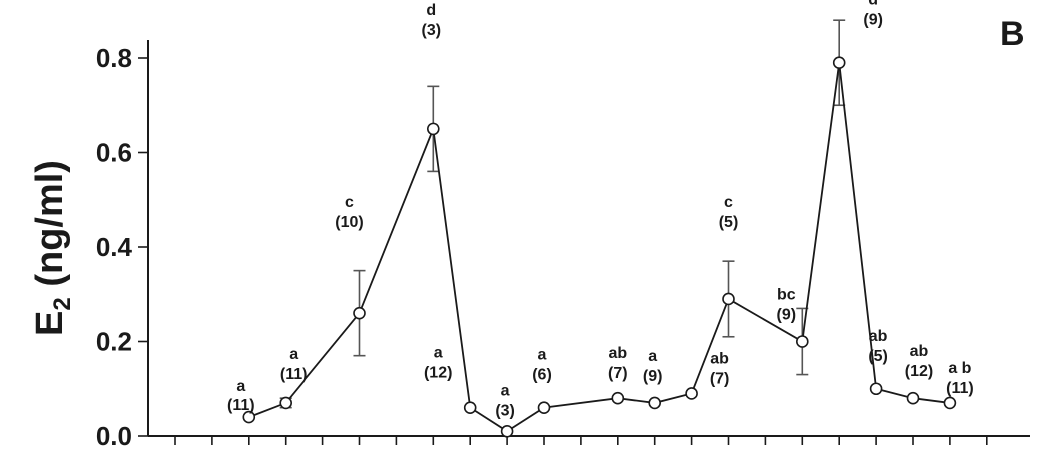  Describe the element at coordinates (114, 58) in the screenshot. I see `y-tick-label: 0.8` at that location.